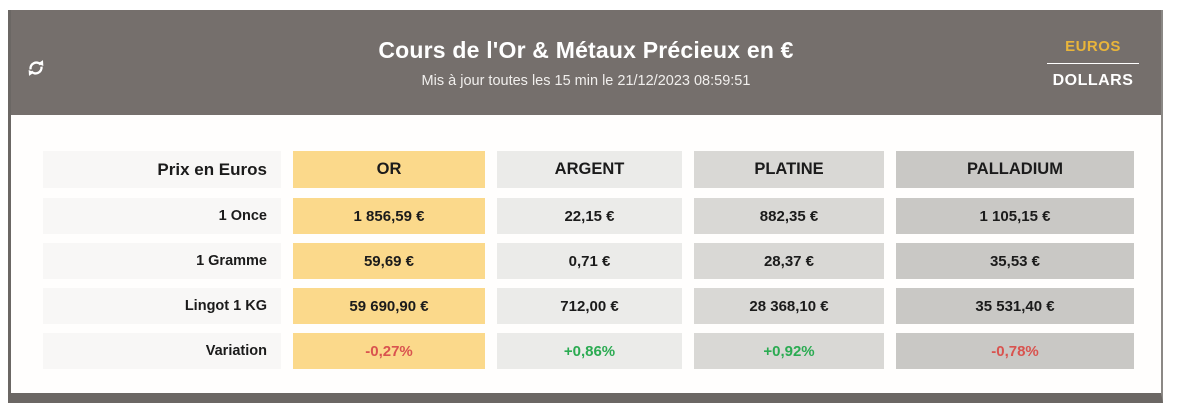  What do you see at coordinates (389, 169) in the screenshot?
I see `column-header-or: OR` at bounding box center [389, 169].